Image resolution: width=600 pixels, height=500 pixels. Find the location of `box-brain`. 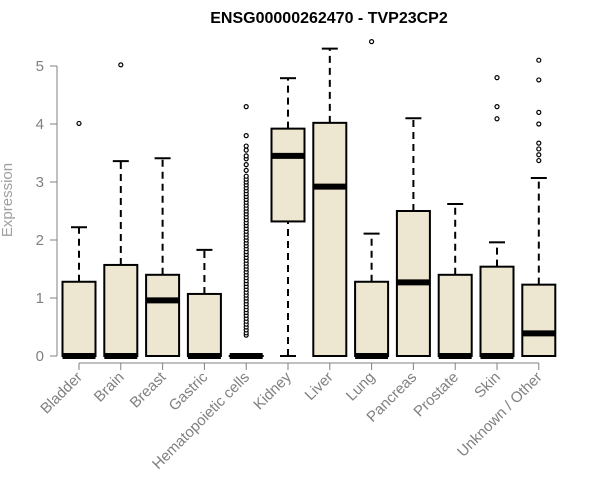

box-brain is located at coordinates (121, 210).